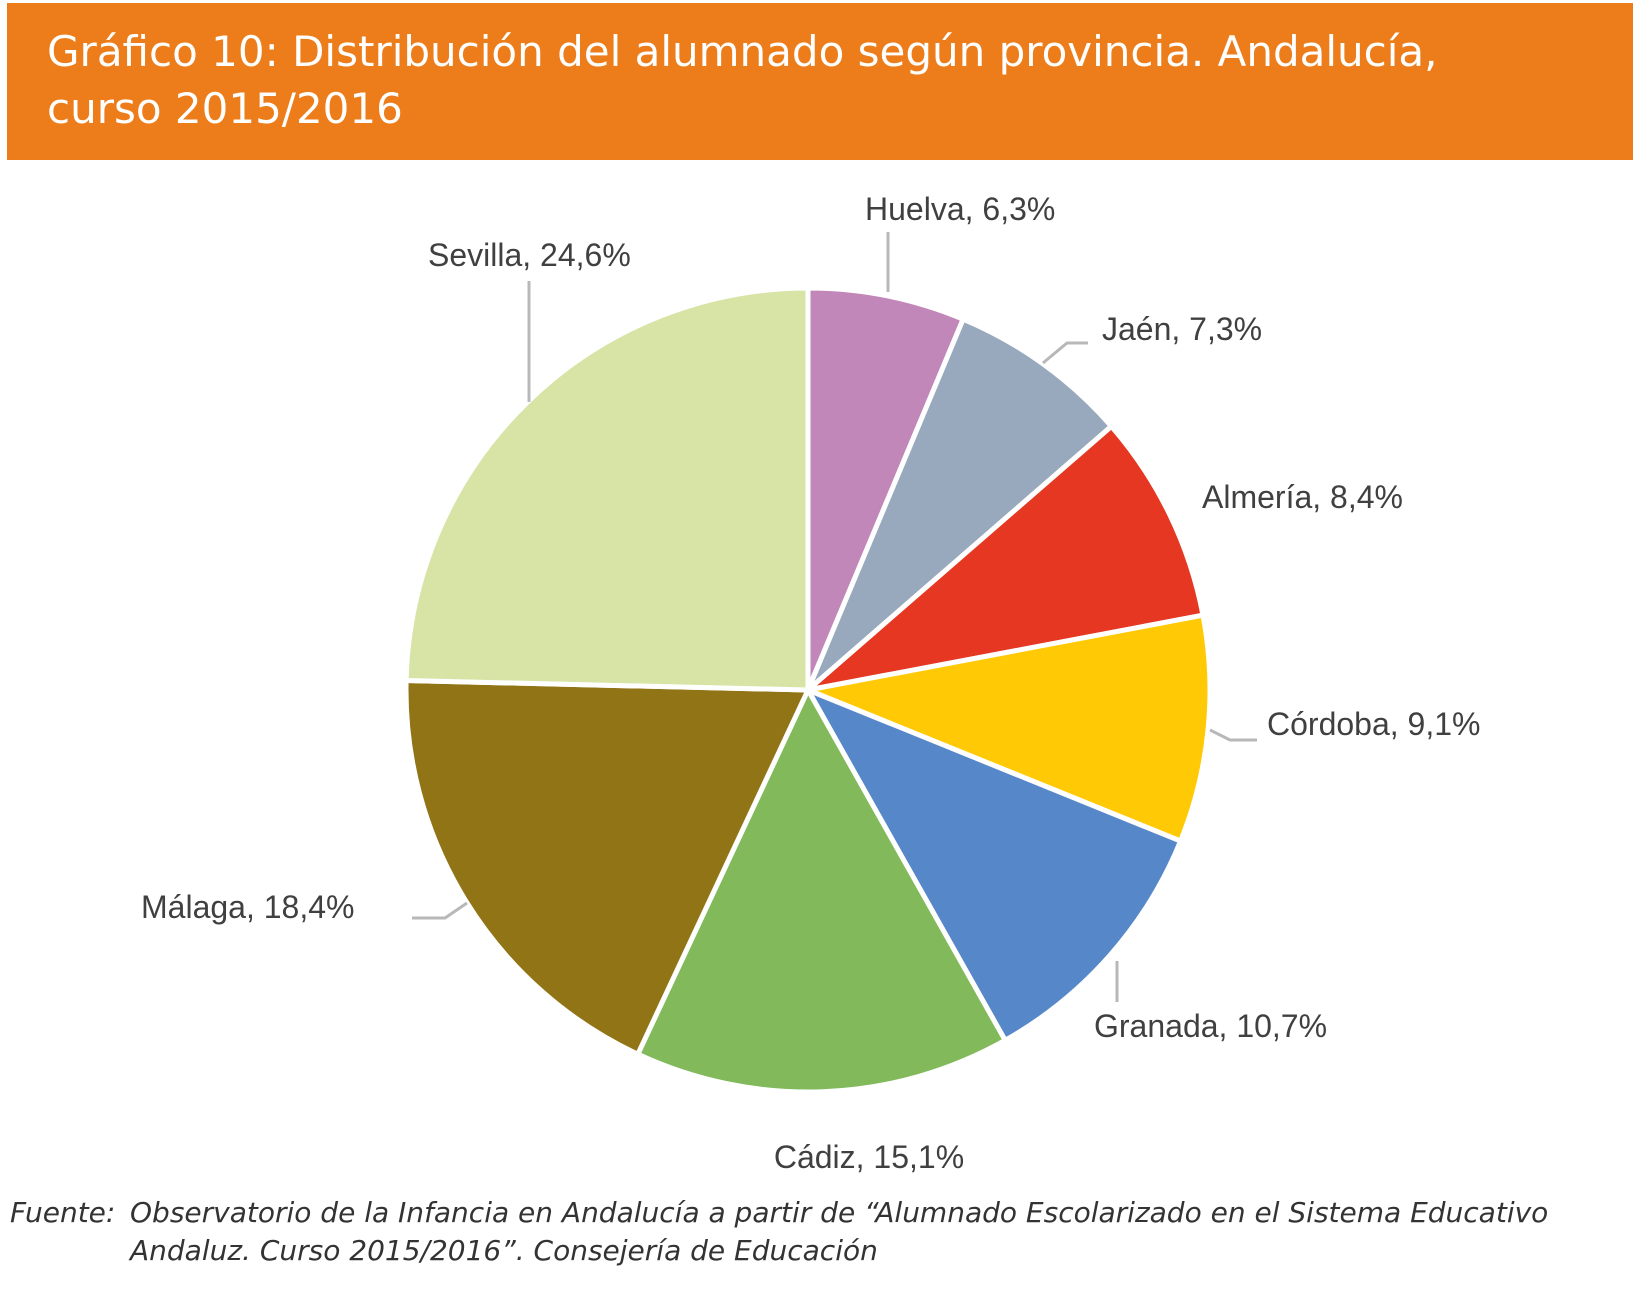  I want to click on data-label-malaga: Málaga, 18,4%, so click(247, 907).